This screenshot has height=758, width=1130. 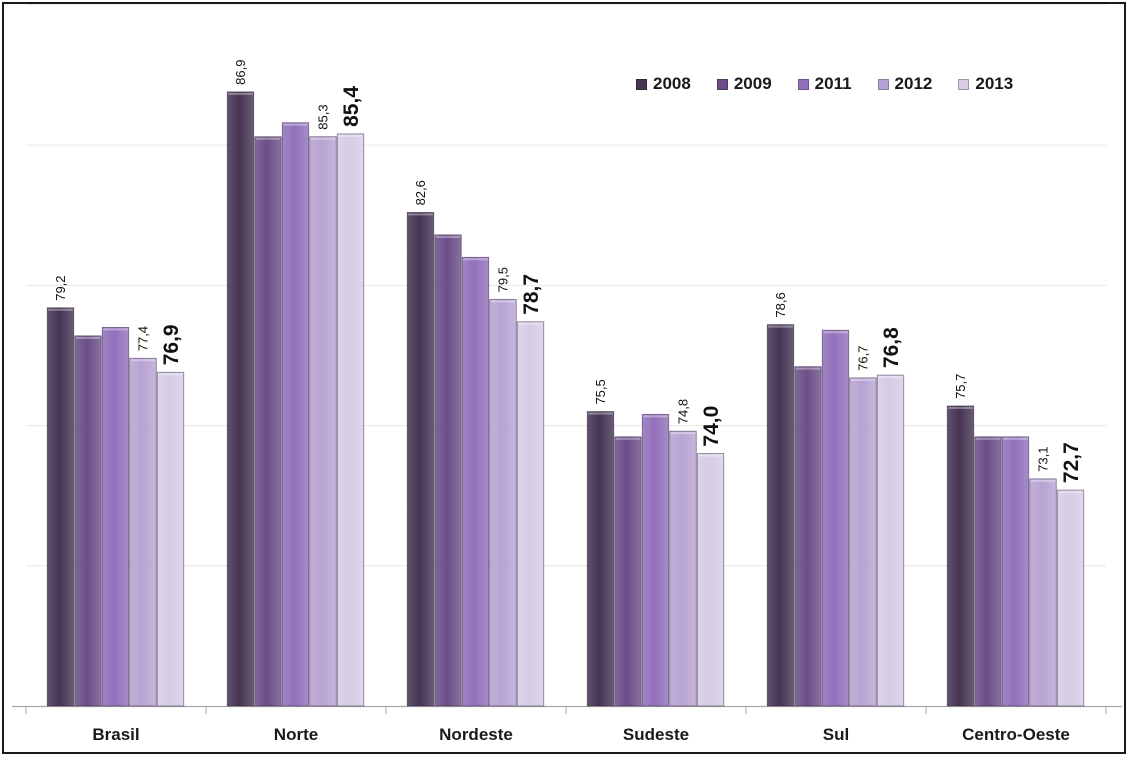 I want to click on bar-norte-2012, so click(x=323, y=421).